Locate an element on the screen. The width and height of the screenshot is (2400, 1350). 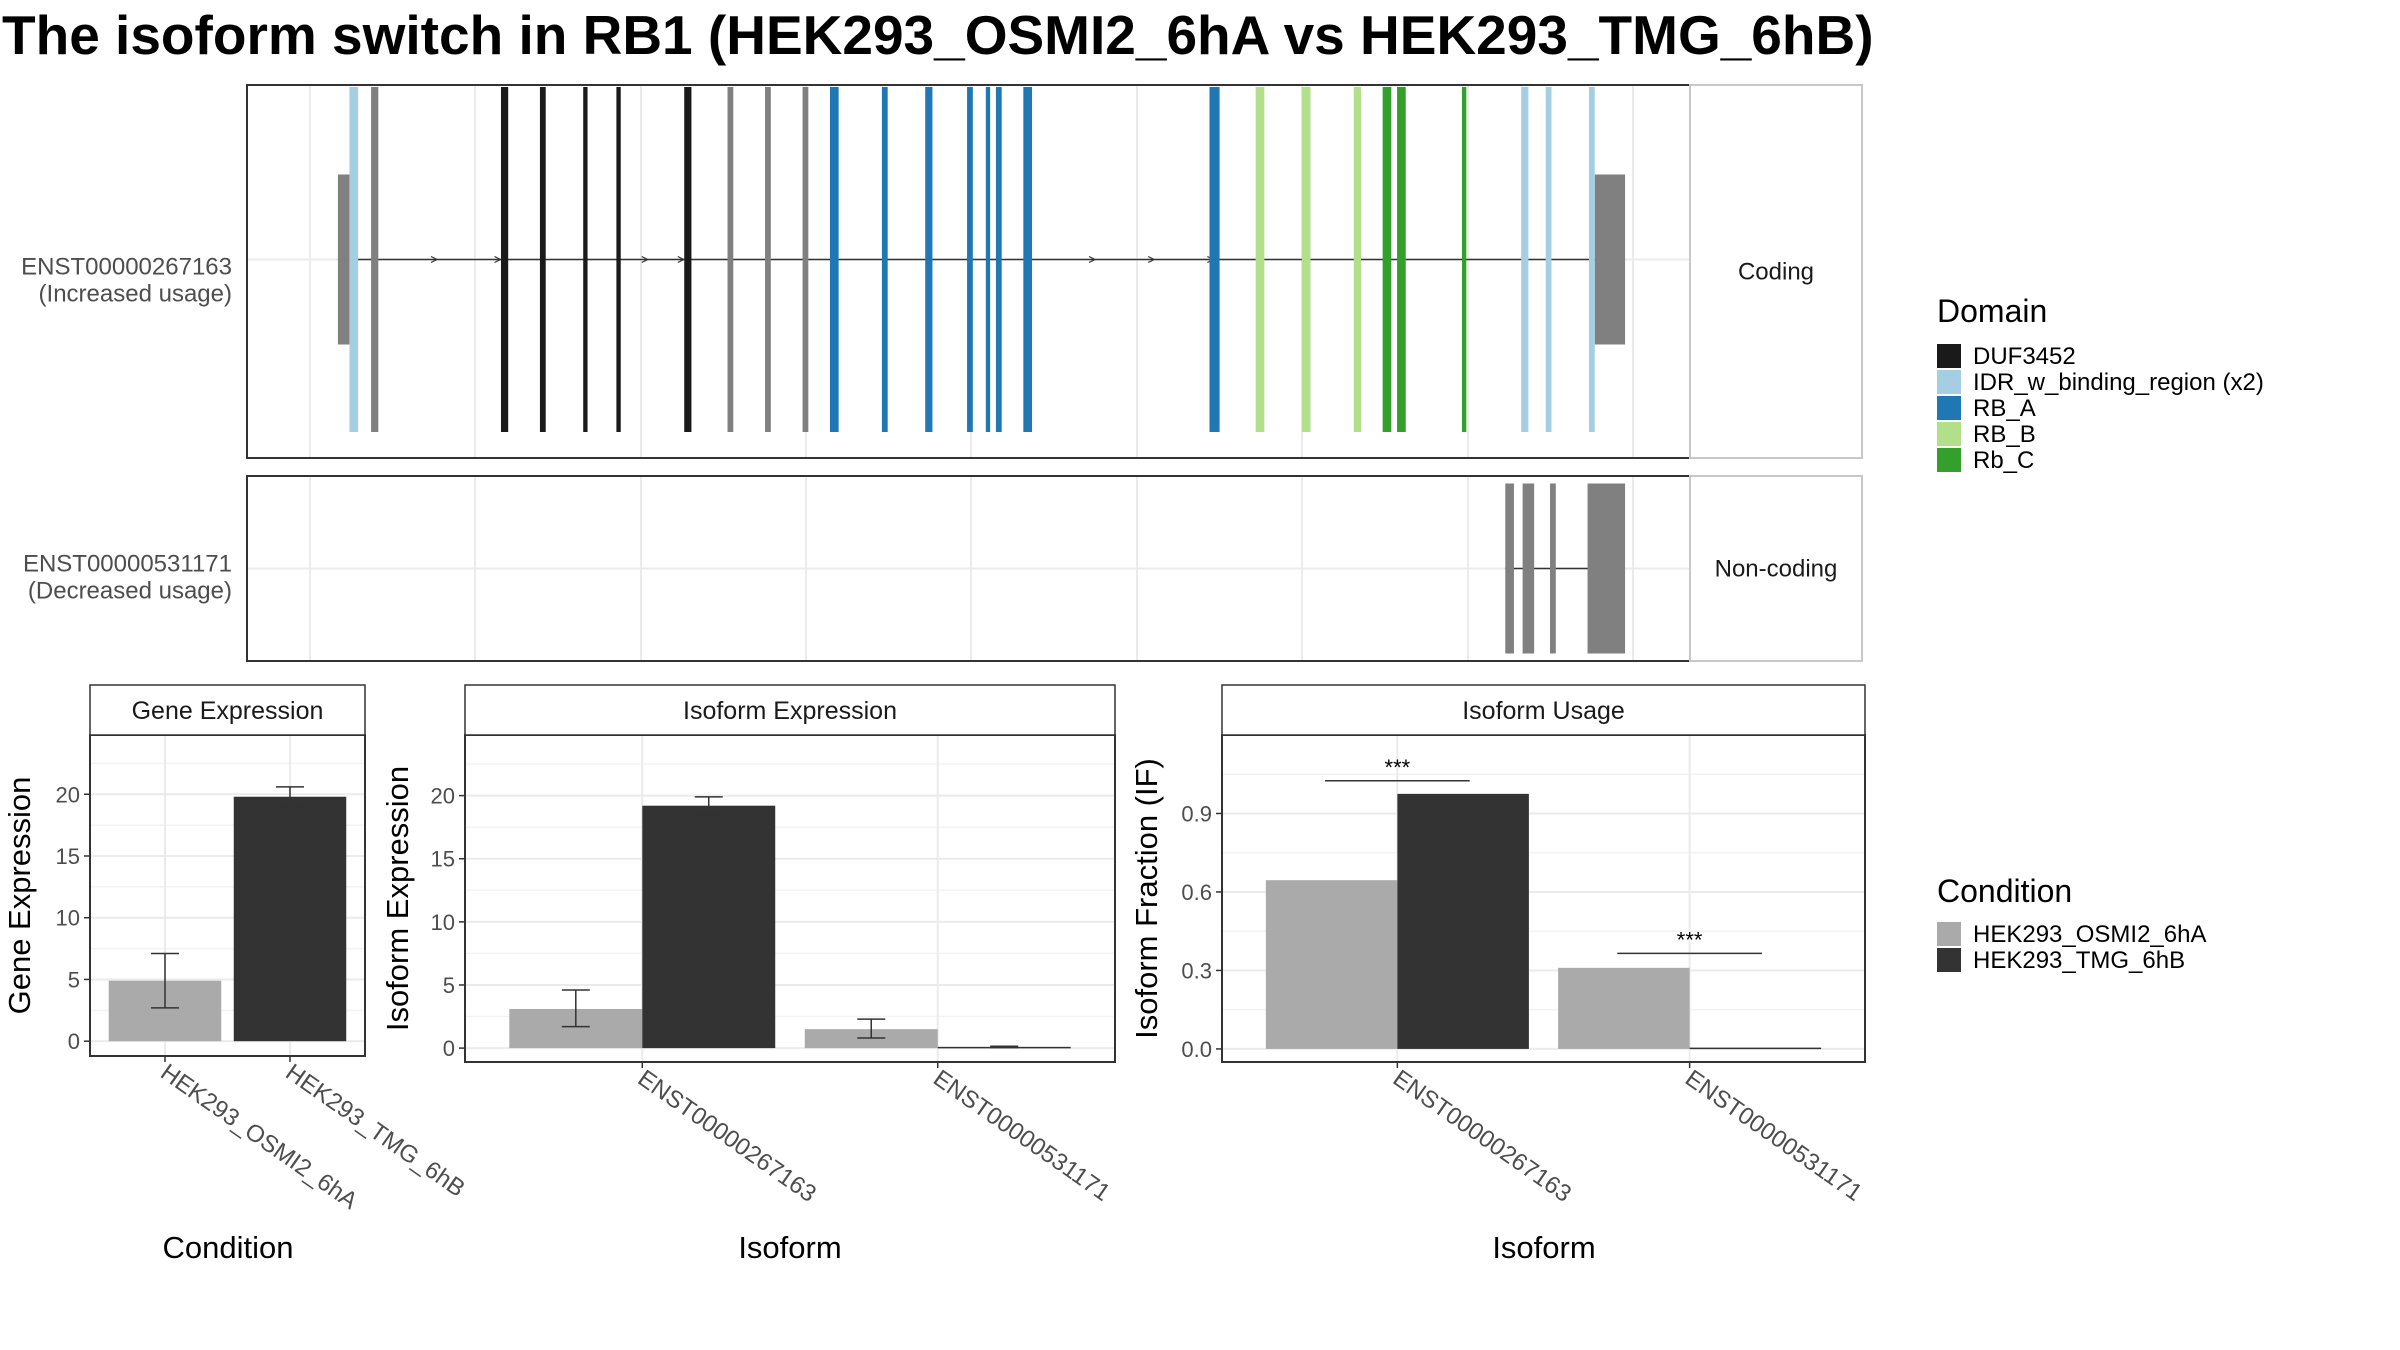
panel1-xtick-label: ENST00000531171 is located at coordinates (1021, 1136).